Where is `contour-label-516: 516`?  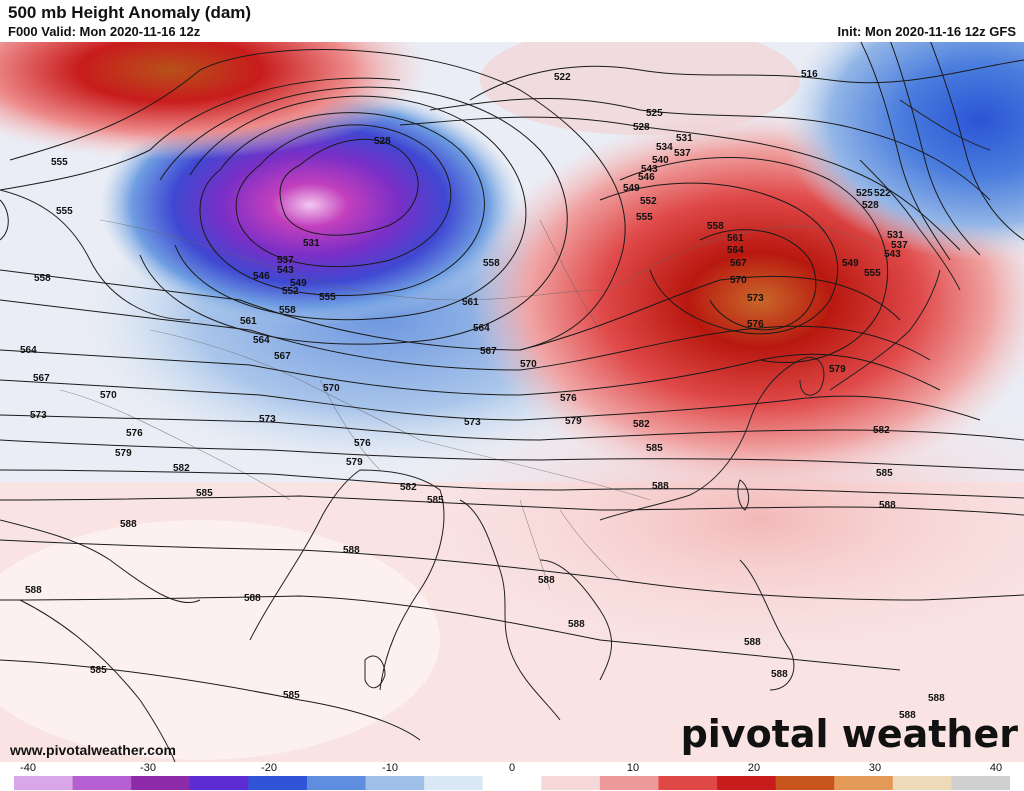 contour-label-516: 516 is located at coordinates (809, 74).